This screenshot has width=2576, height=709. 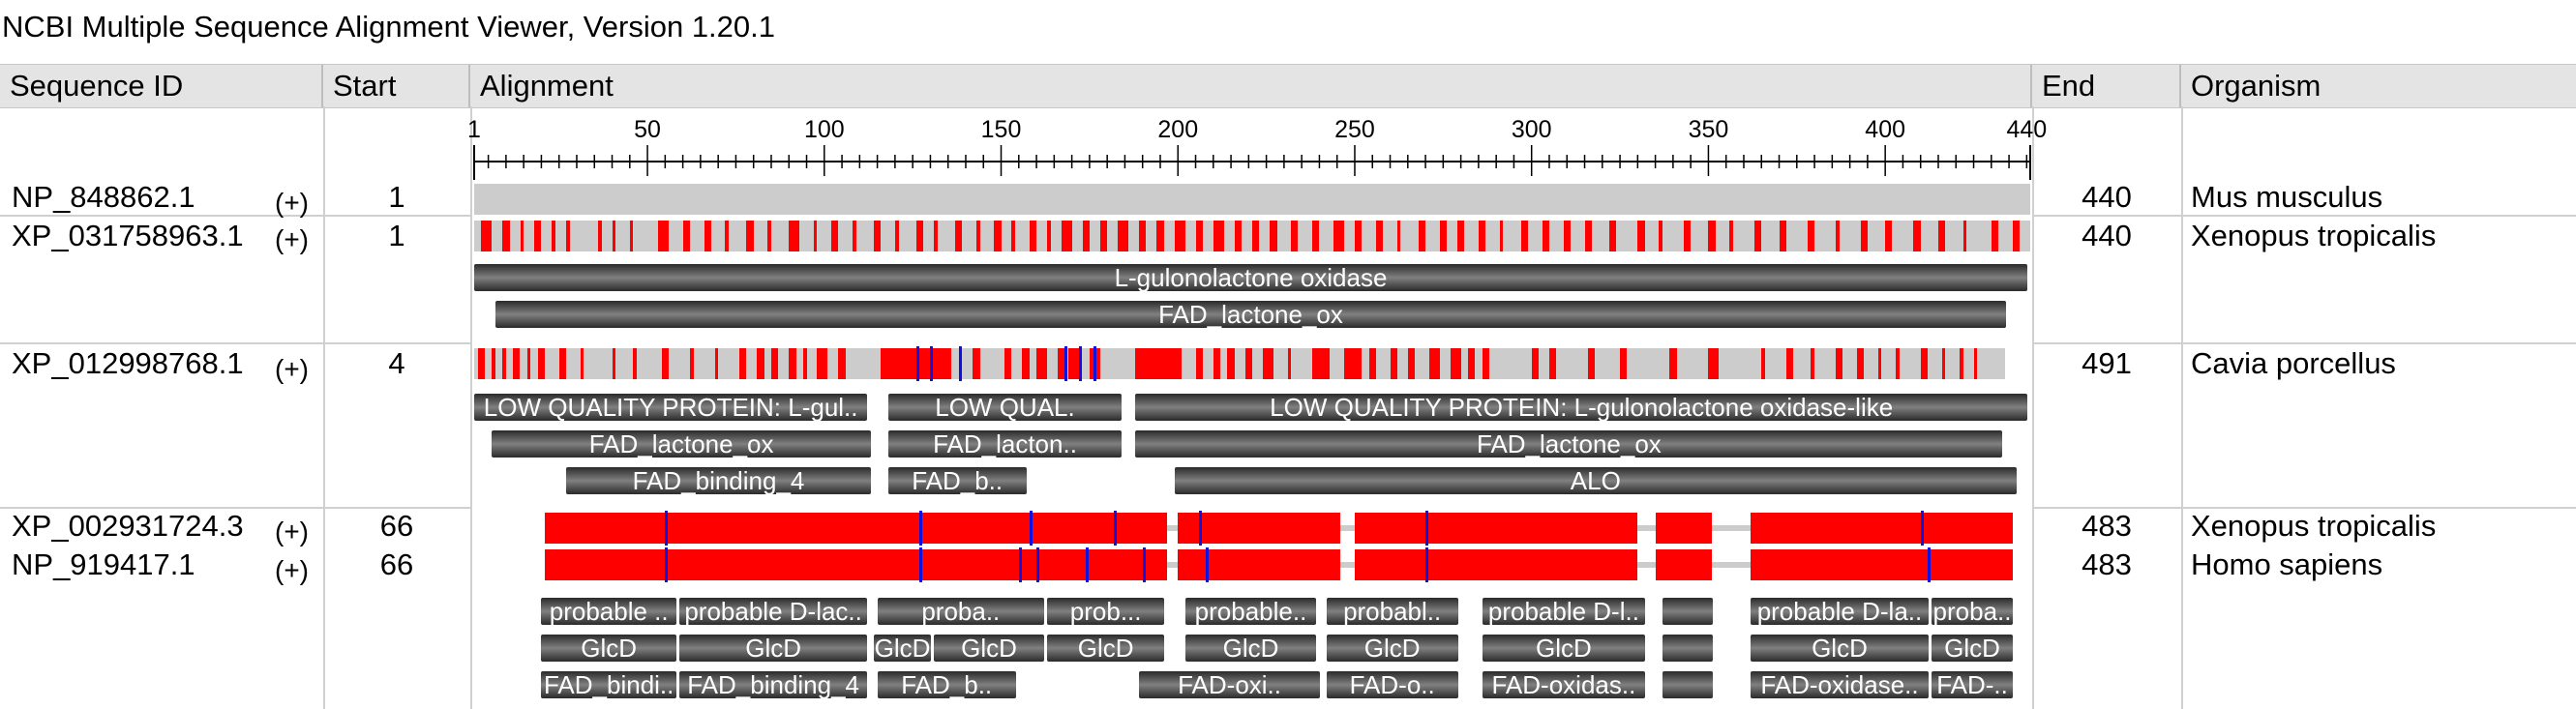 What do you see at coordinates (2256, 86) in the screenshot?
I see `column-header-organism: Organism` at bounding box center [2256, 86].